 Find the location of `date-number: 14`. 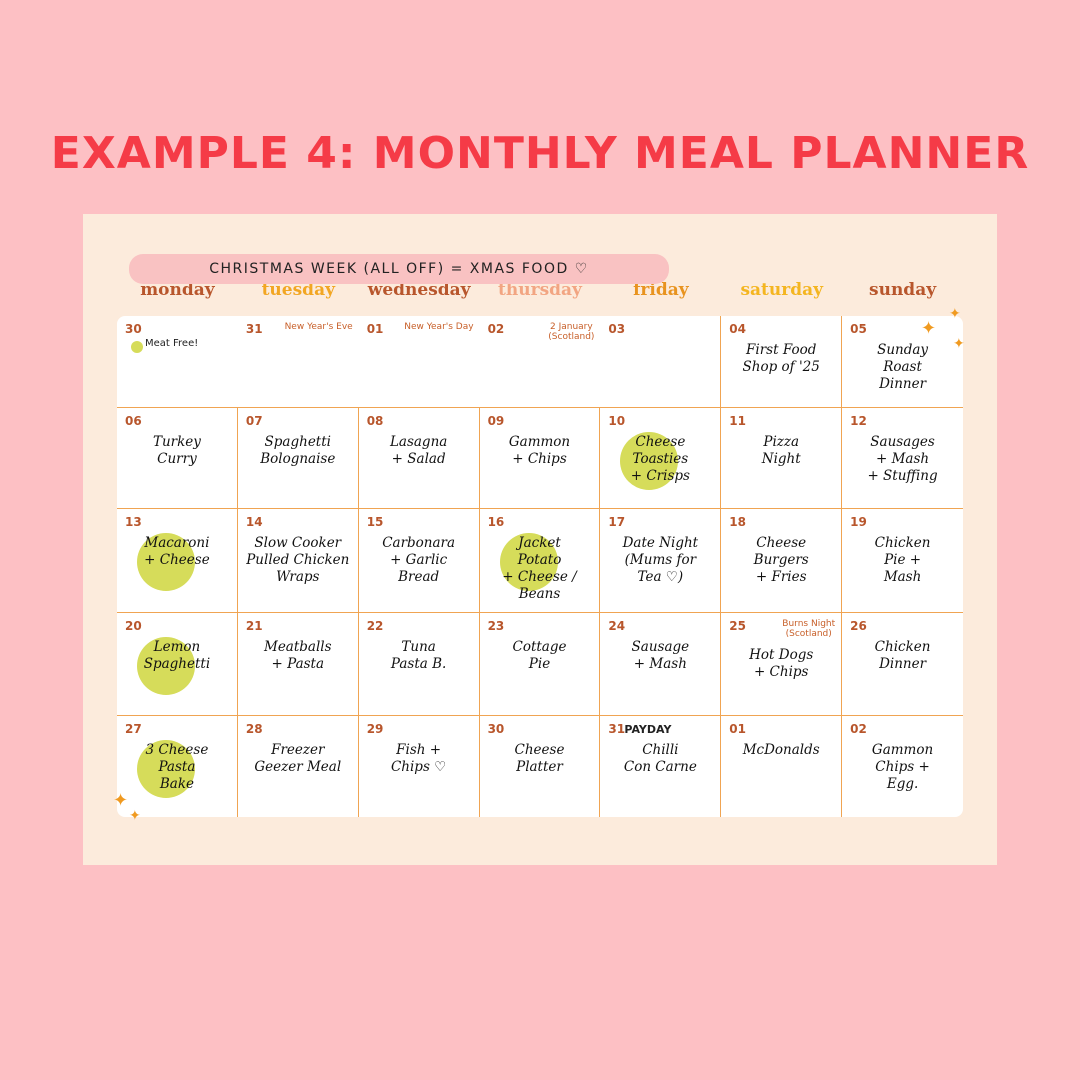

date-number: 14 is located at coordinates (254, 522).